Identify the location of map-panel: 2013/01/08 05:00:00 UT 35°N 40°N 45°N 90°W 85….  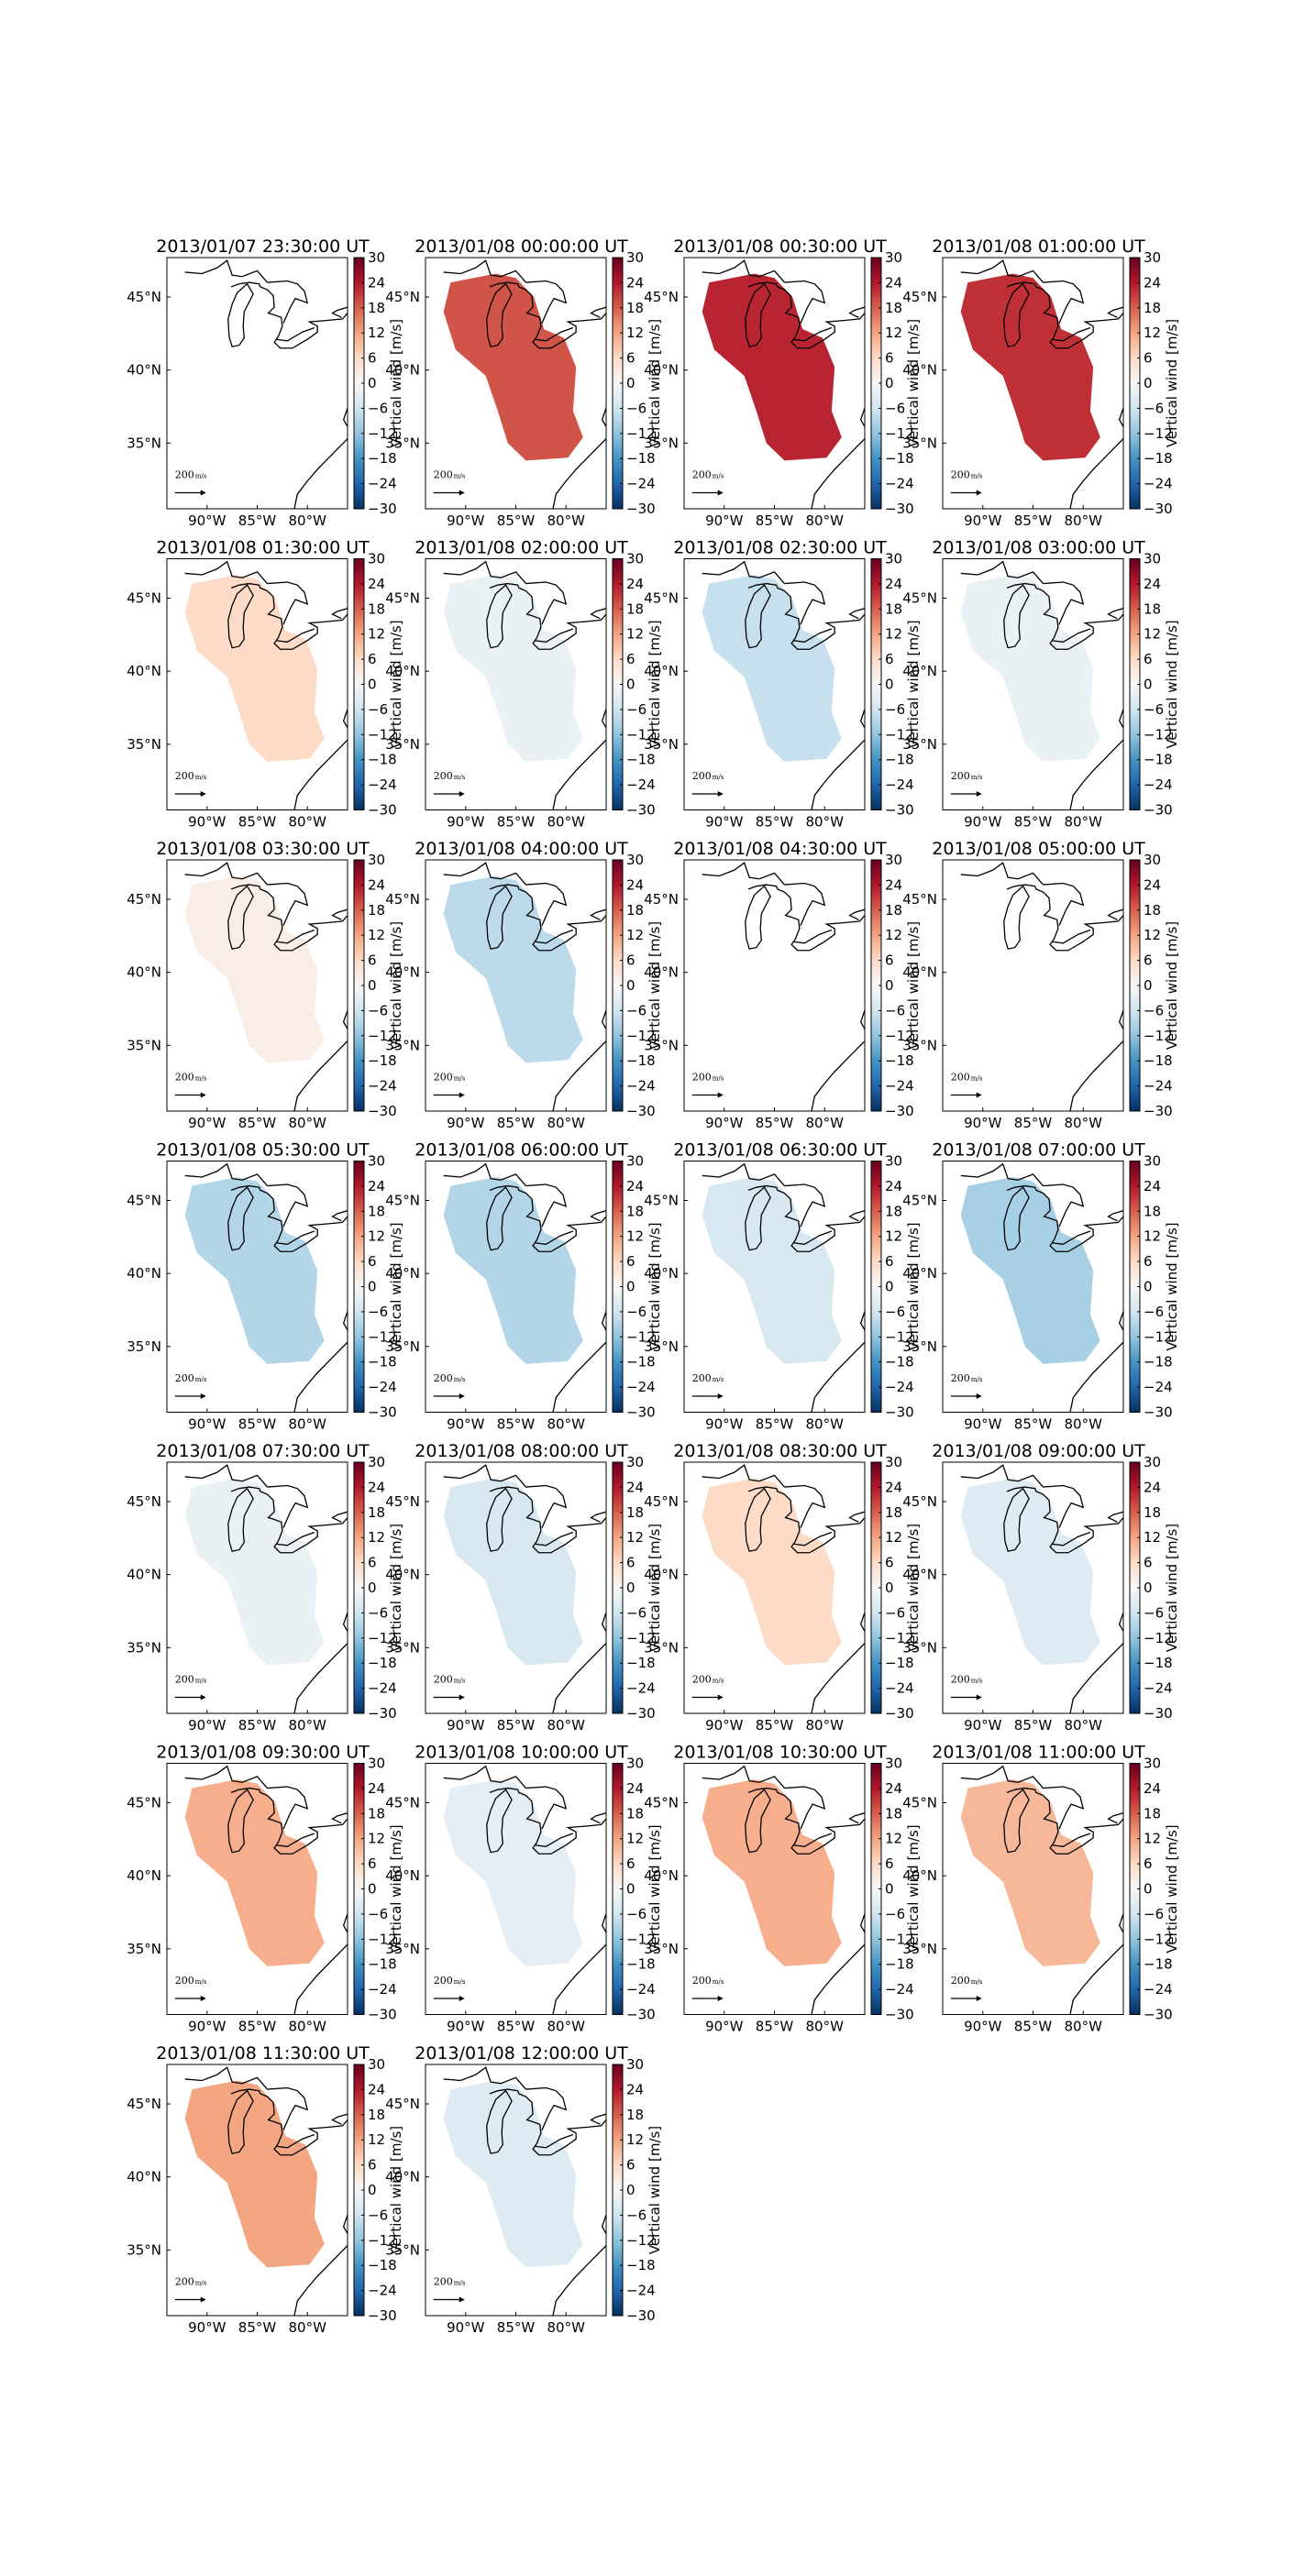
(1041, 985).